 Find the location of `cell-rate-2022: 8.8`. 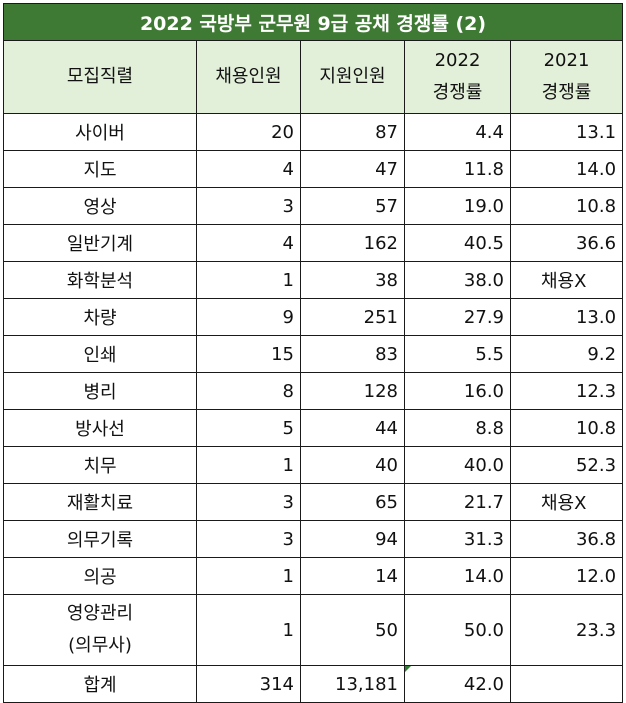

cell-rate-2022: 8.8 is located at coordinates (457, 428).